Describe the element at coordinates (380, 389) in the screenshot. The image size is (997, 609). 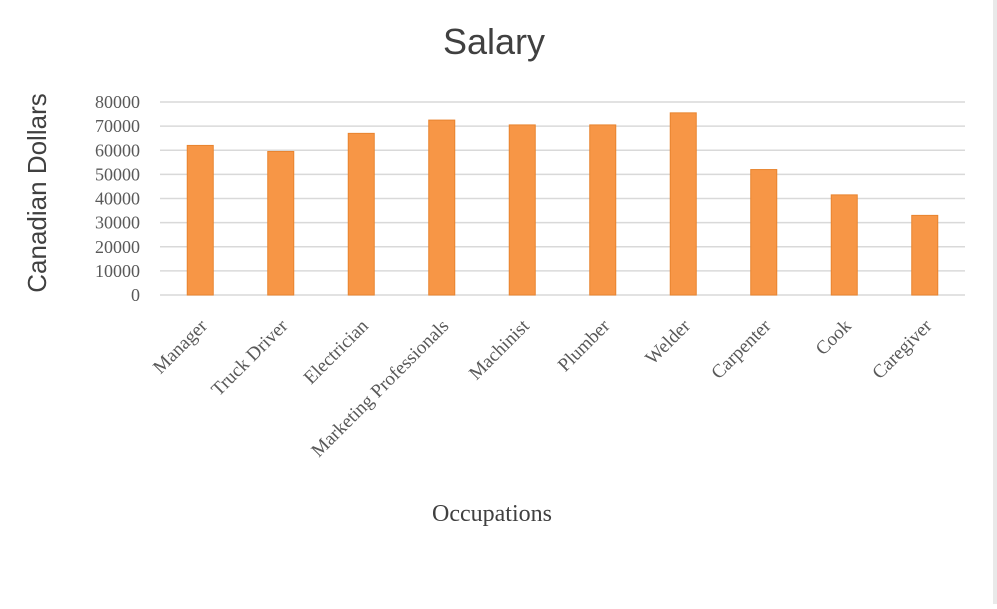
I see `x-tick-label-3: Marketing Professionals` at that location.